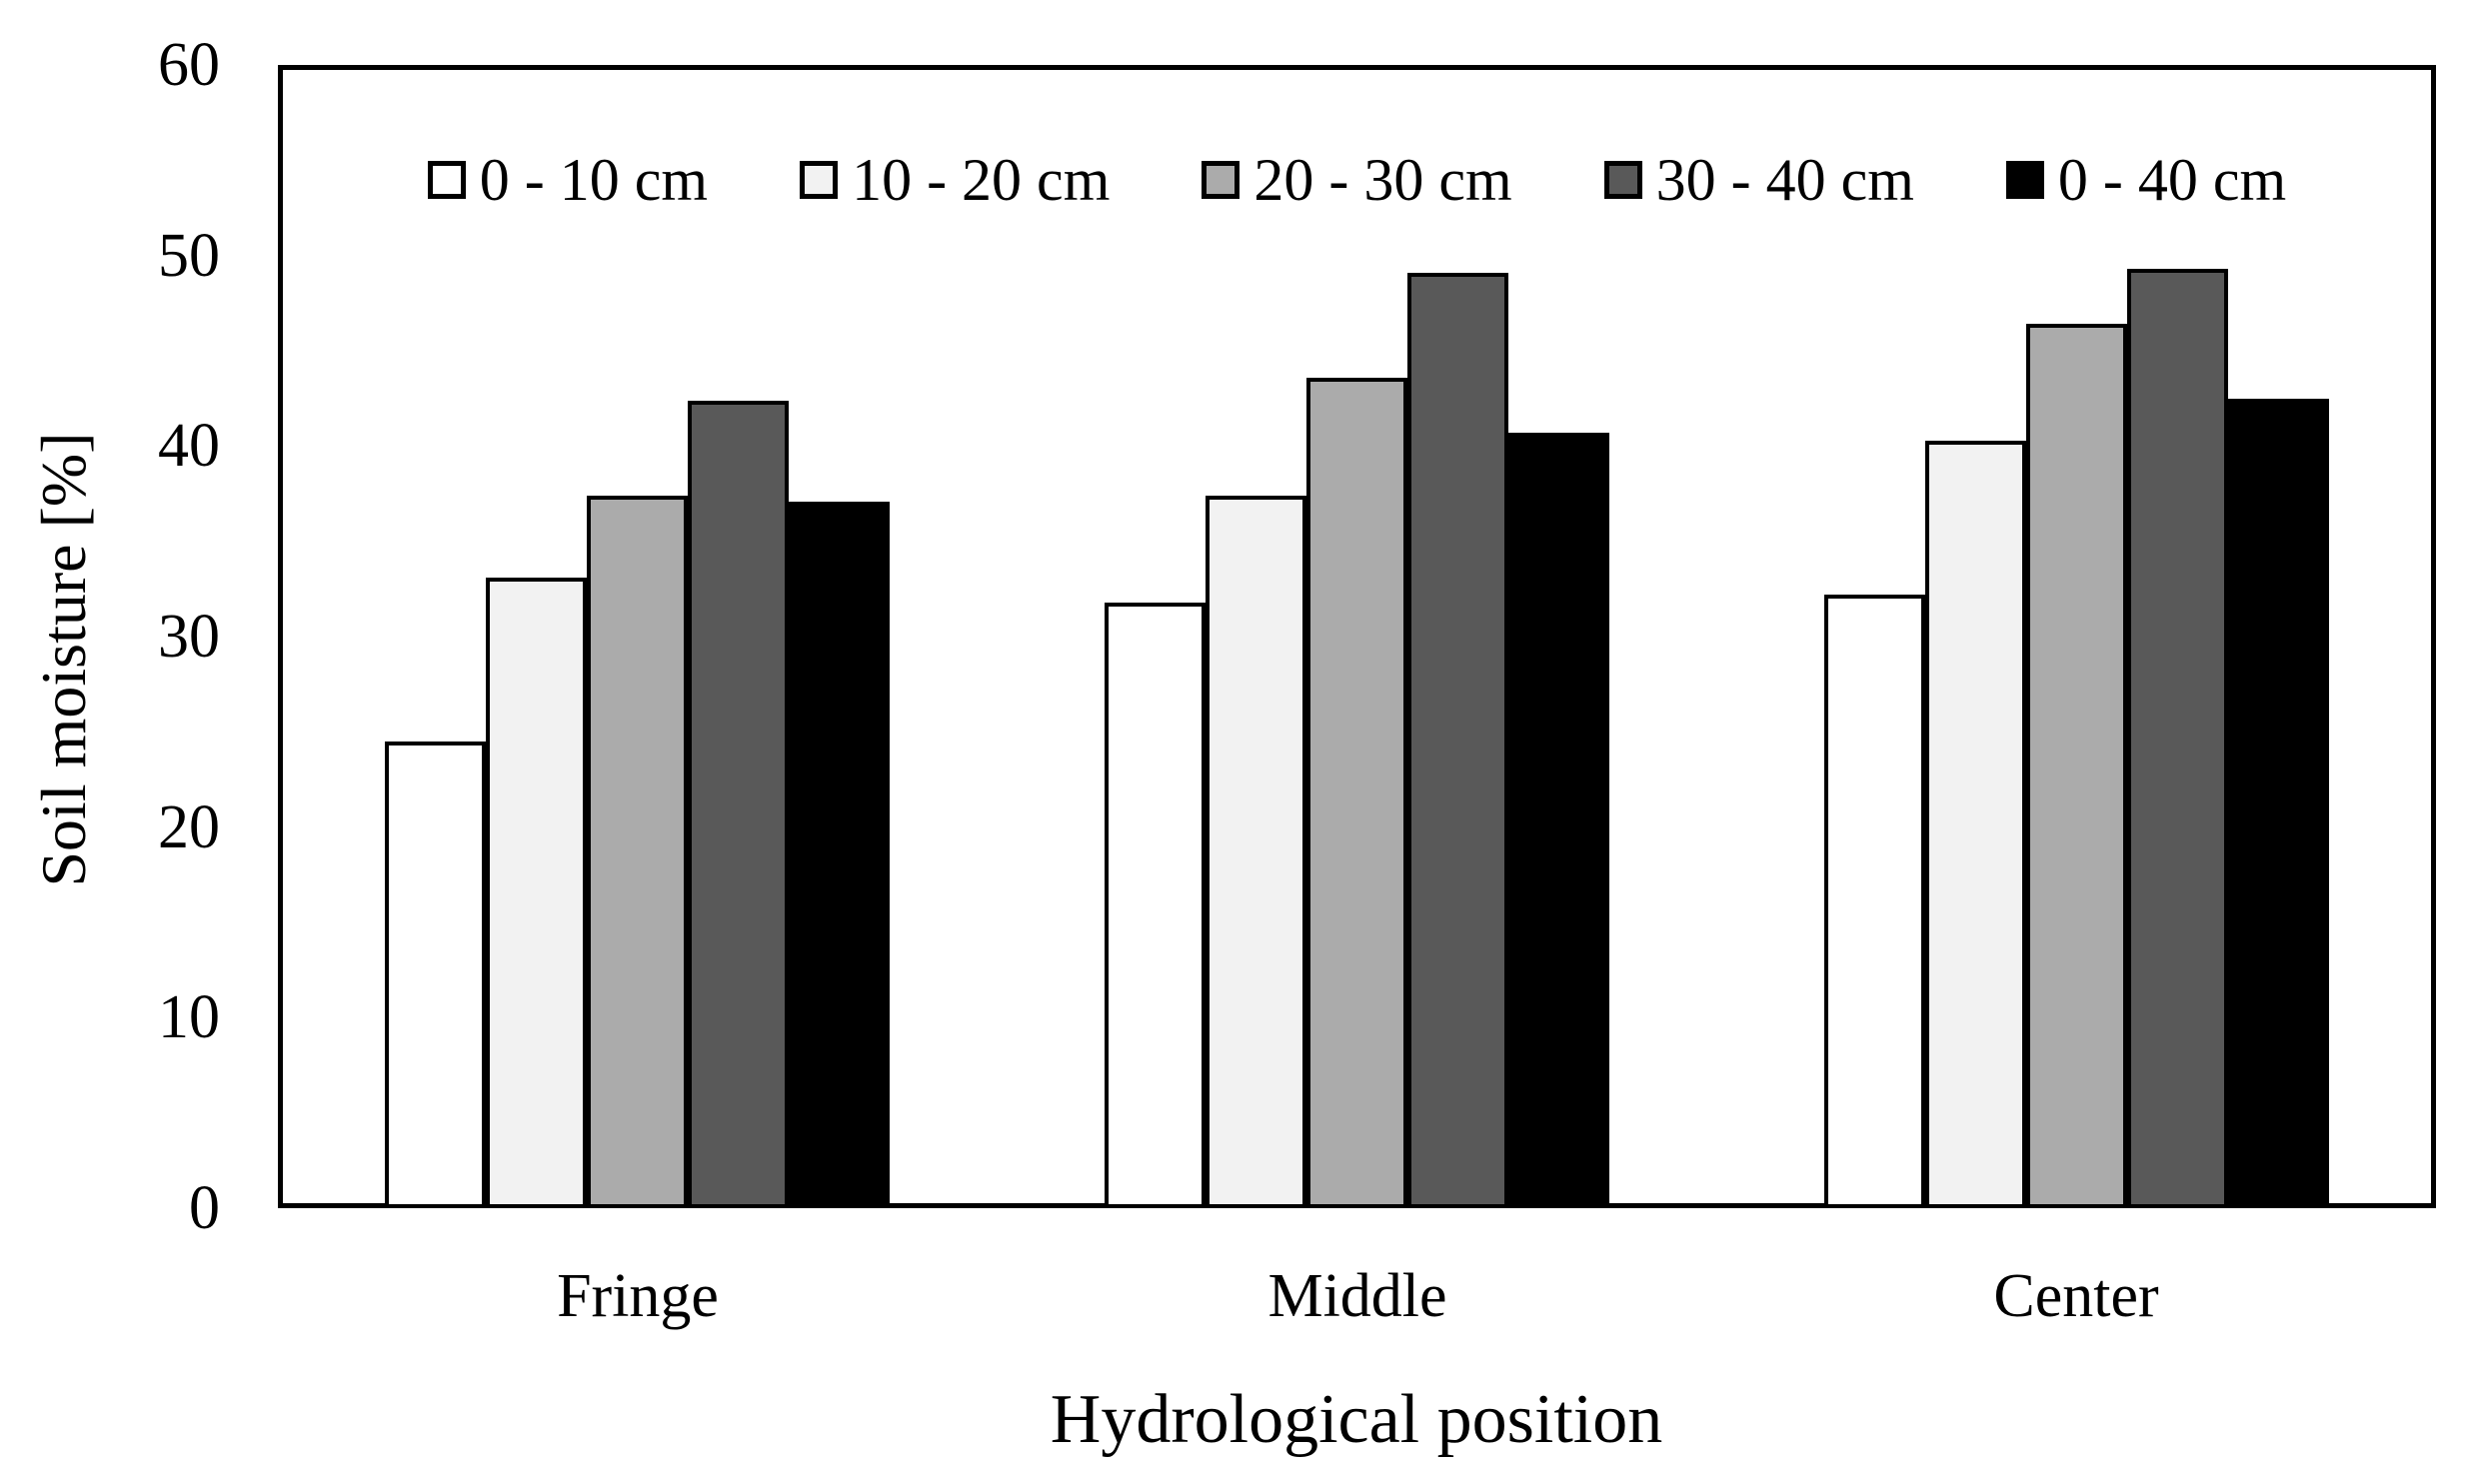 The width and height of the screenshot is (2468, 1484). I want to click on legend-label: 30 - 40 cm, so click(1784, 180).